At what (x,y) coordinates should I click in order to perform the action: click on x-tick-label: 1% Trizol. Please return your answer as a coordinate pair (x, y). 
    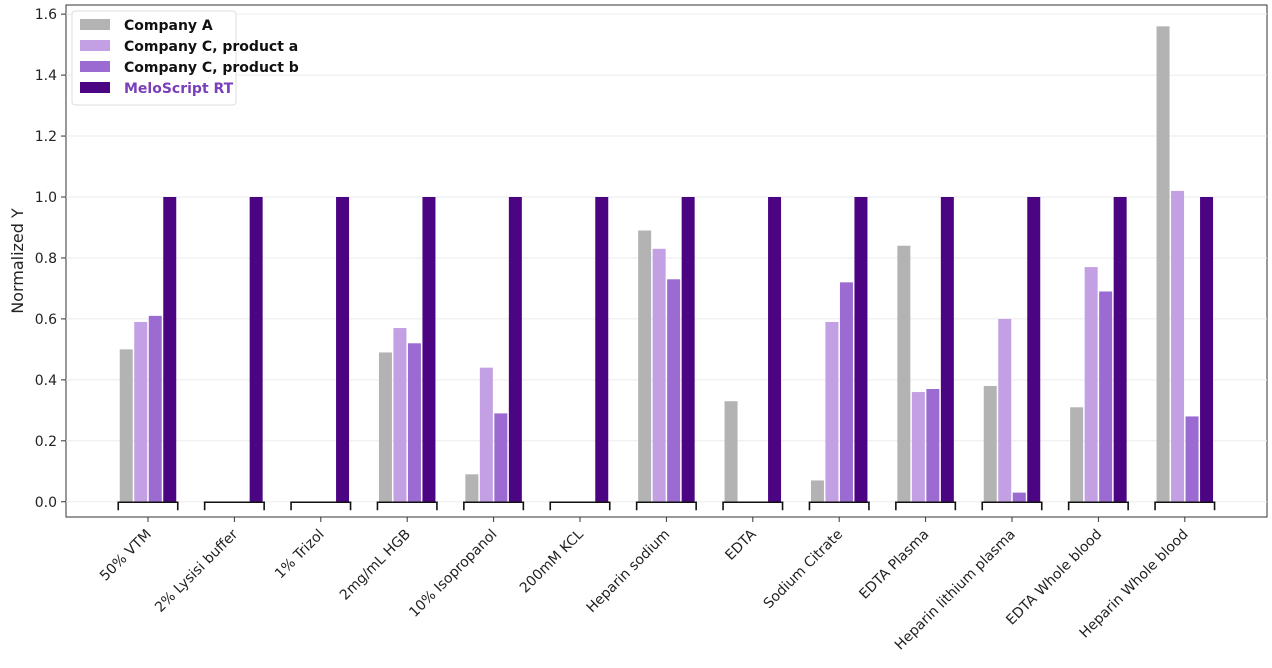
    Looking at the image, I should click on (300, 555).